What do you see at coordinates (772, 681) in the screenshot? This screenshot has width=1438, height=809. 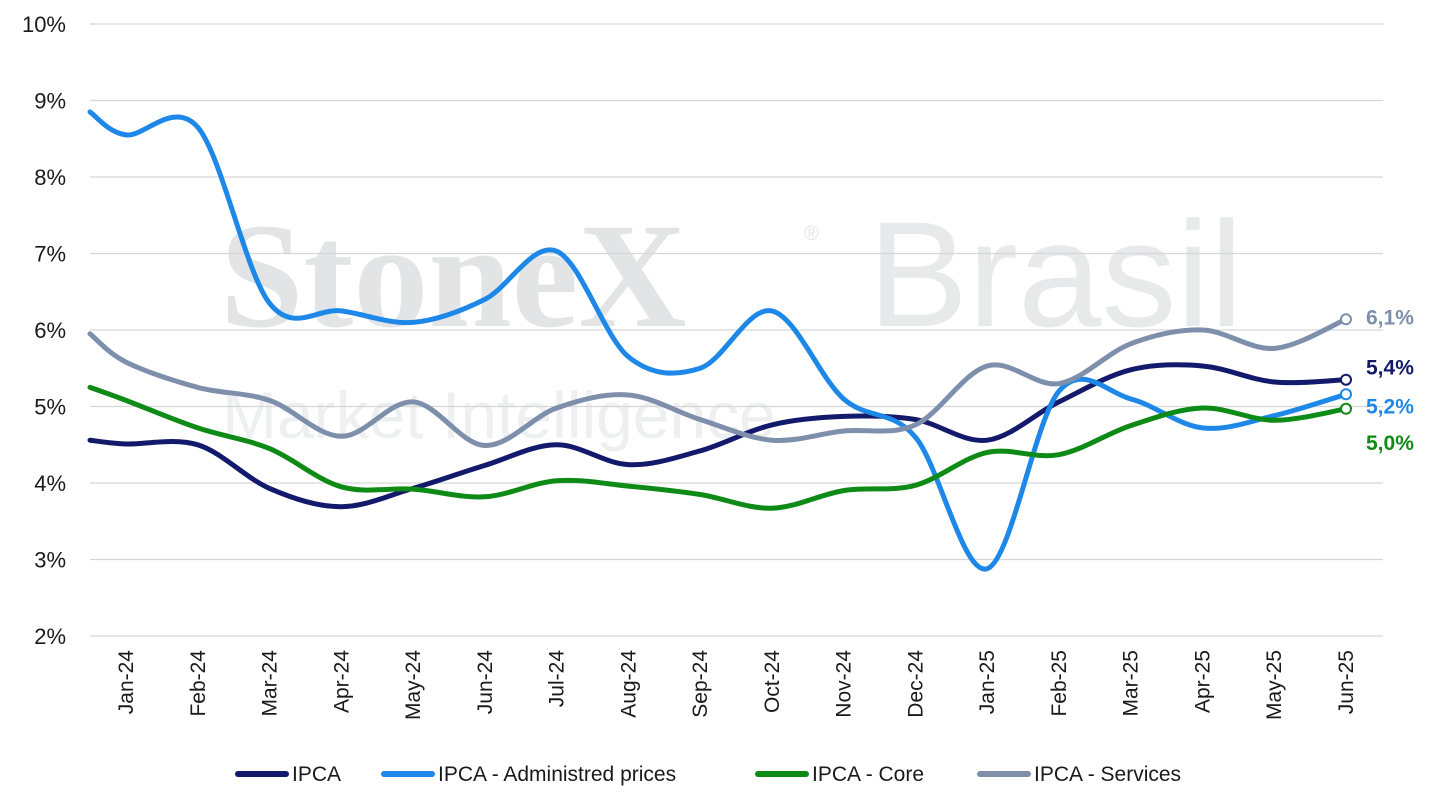 I see `x-tick-label: Oct-24` at bounding box center [772, 681].